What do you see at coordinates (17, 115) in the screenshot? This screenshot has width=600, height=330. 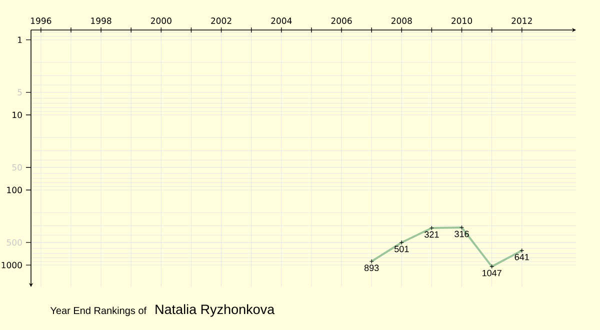 I see `y-tick-label: 10` at bounding box center [17, 115].